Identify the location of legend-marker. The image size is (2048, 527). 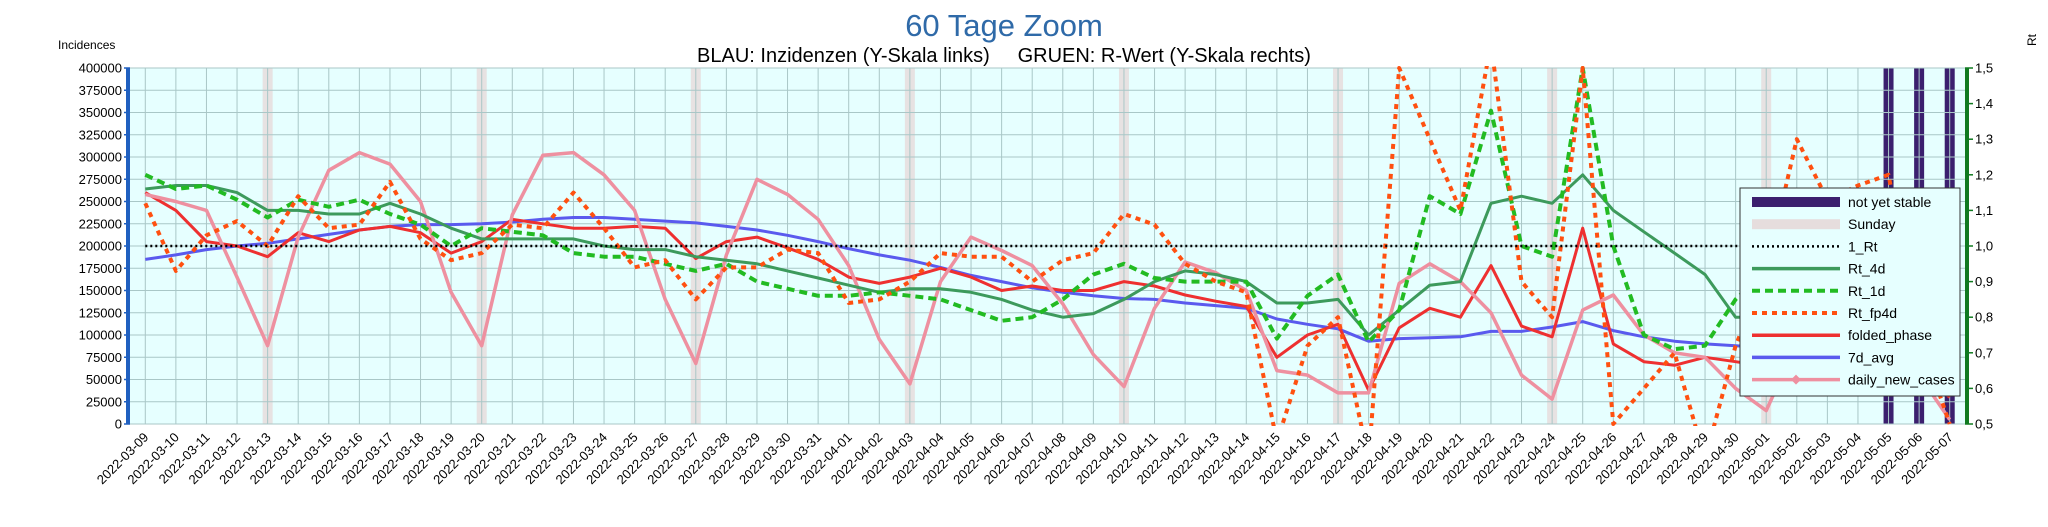
(1796, 379).